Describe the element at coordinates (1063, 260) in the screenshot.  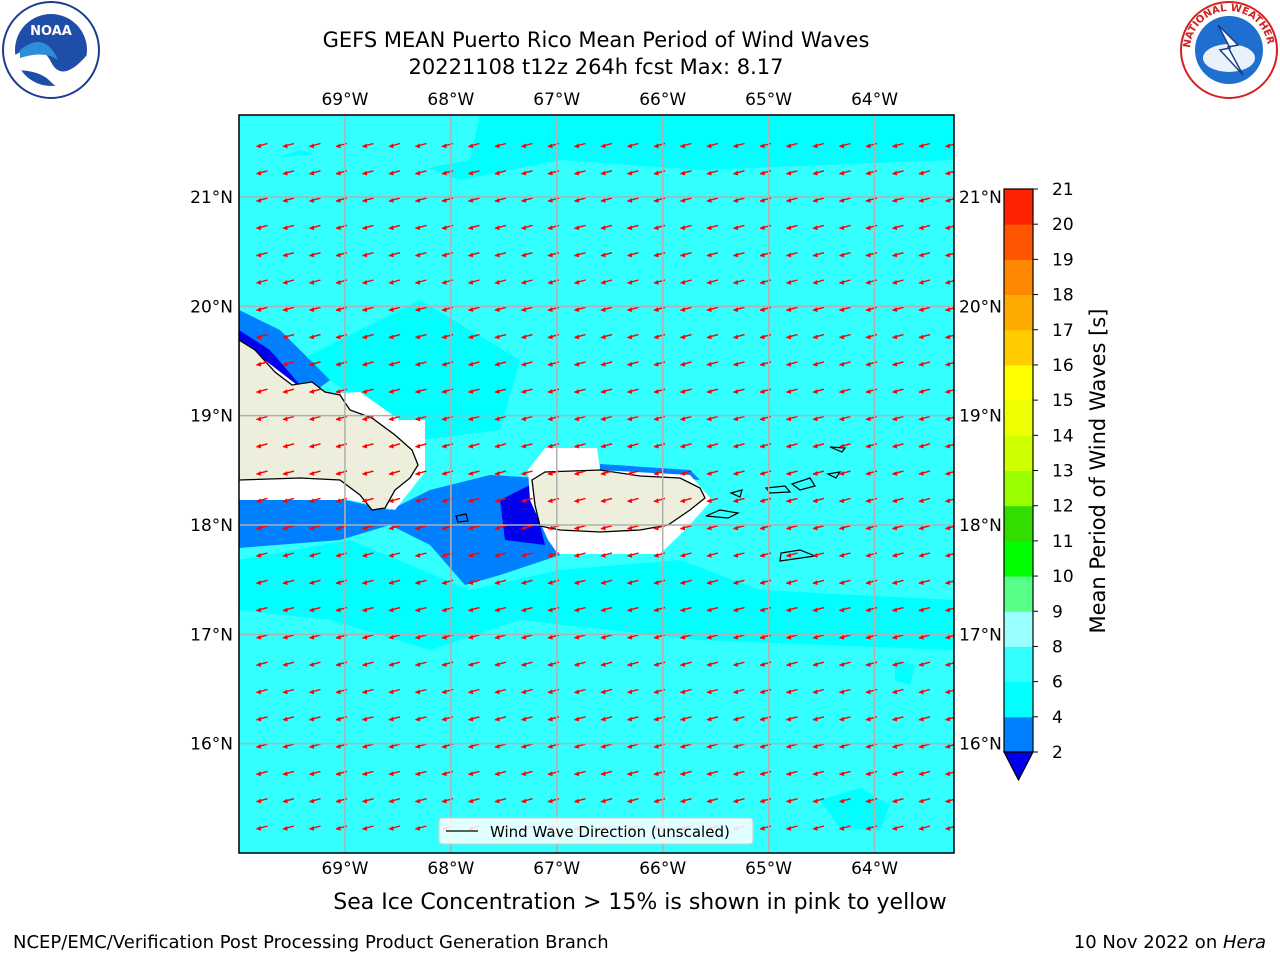
I see `colorbar-tick-label: 19` at that location.